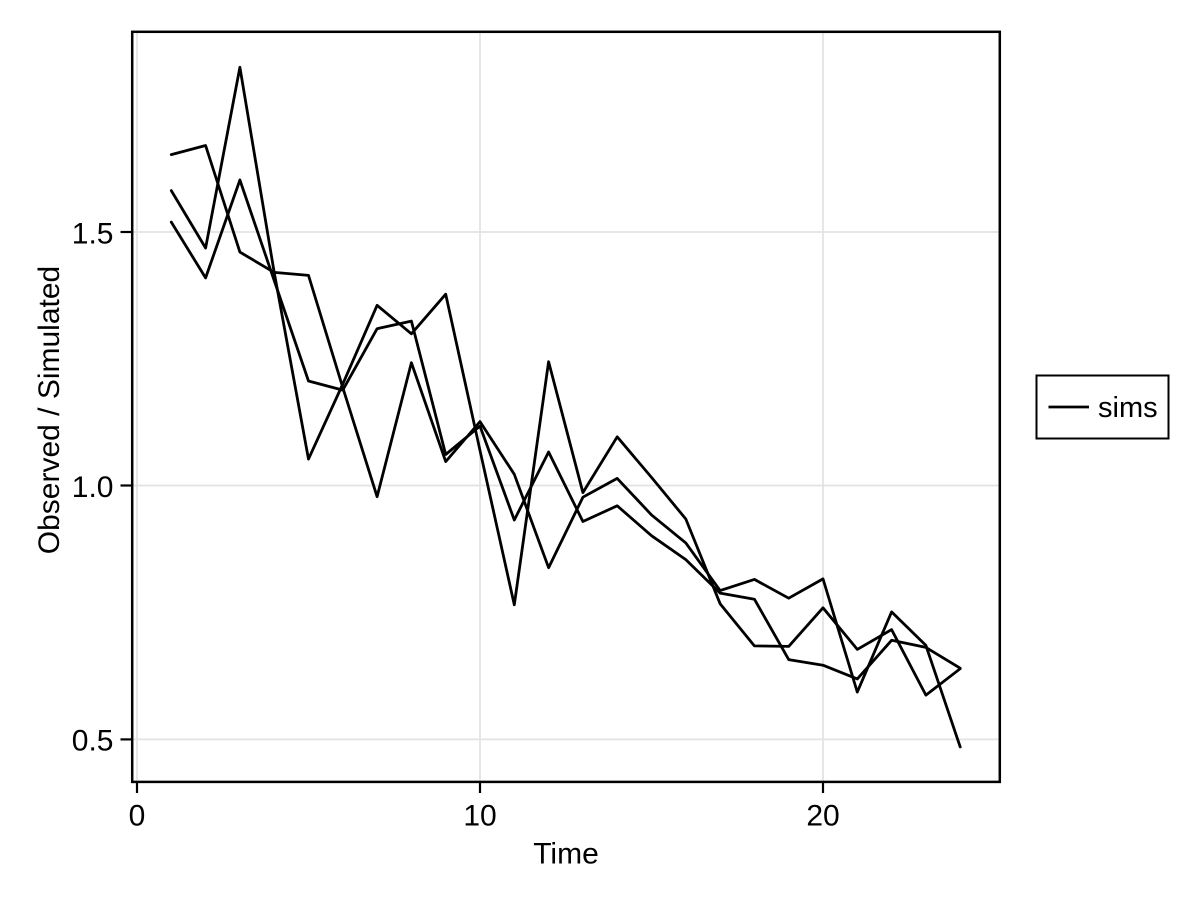  Describe the element at coordinates (822, 816) in the screenshot. I see `svg-text: 20` at that location.